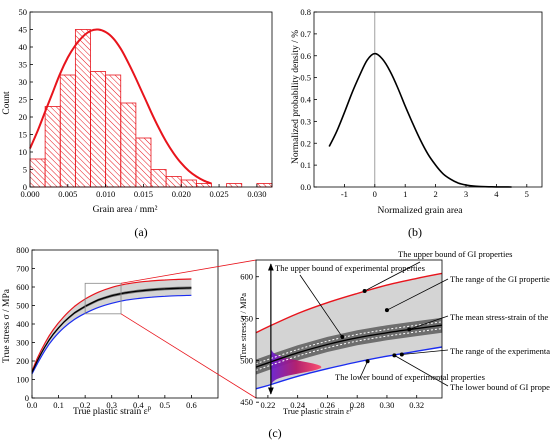  I want to click on x-tick-label: 0.30, so click(387, 405).